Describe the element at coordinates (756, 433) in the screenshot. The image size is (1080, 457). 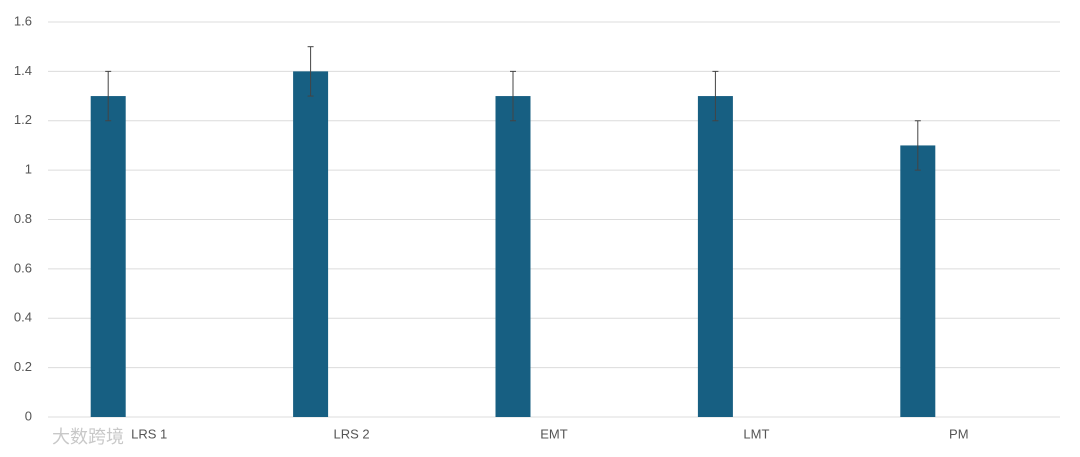
I see `x-tick-label: LMT` at that location.